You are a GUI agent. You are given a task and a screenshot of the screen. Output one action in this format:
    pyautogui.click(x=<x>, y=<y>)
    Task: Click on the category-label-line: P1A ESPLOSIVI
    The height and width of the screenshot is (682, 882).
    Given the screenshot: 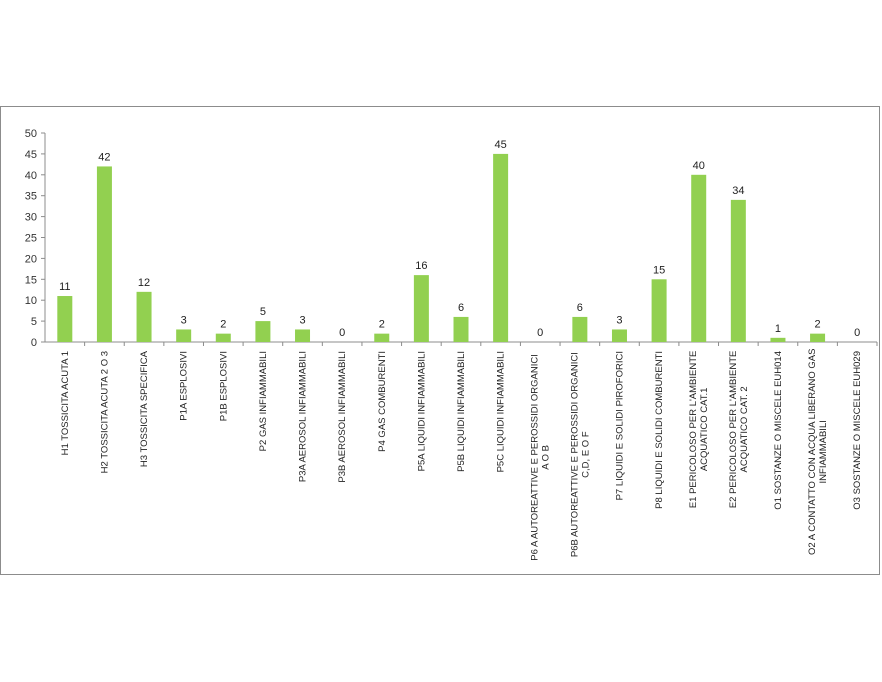 What is the action you would take?
    pyautogui.click(x=184, y=386)
    